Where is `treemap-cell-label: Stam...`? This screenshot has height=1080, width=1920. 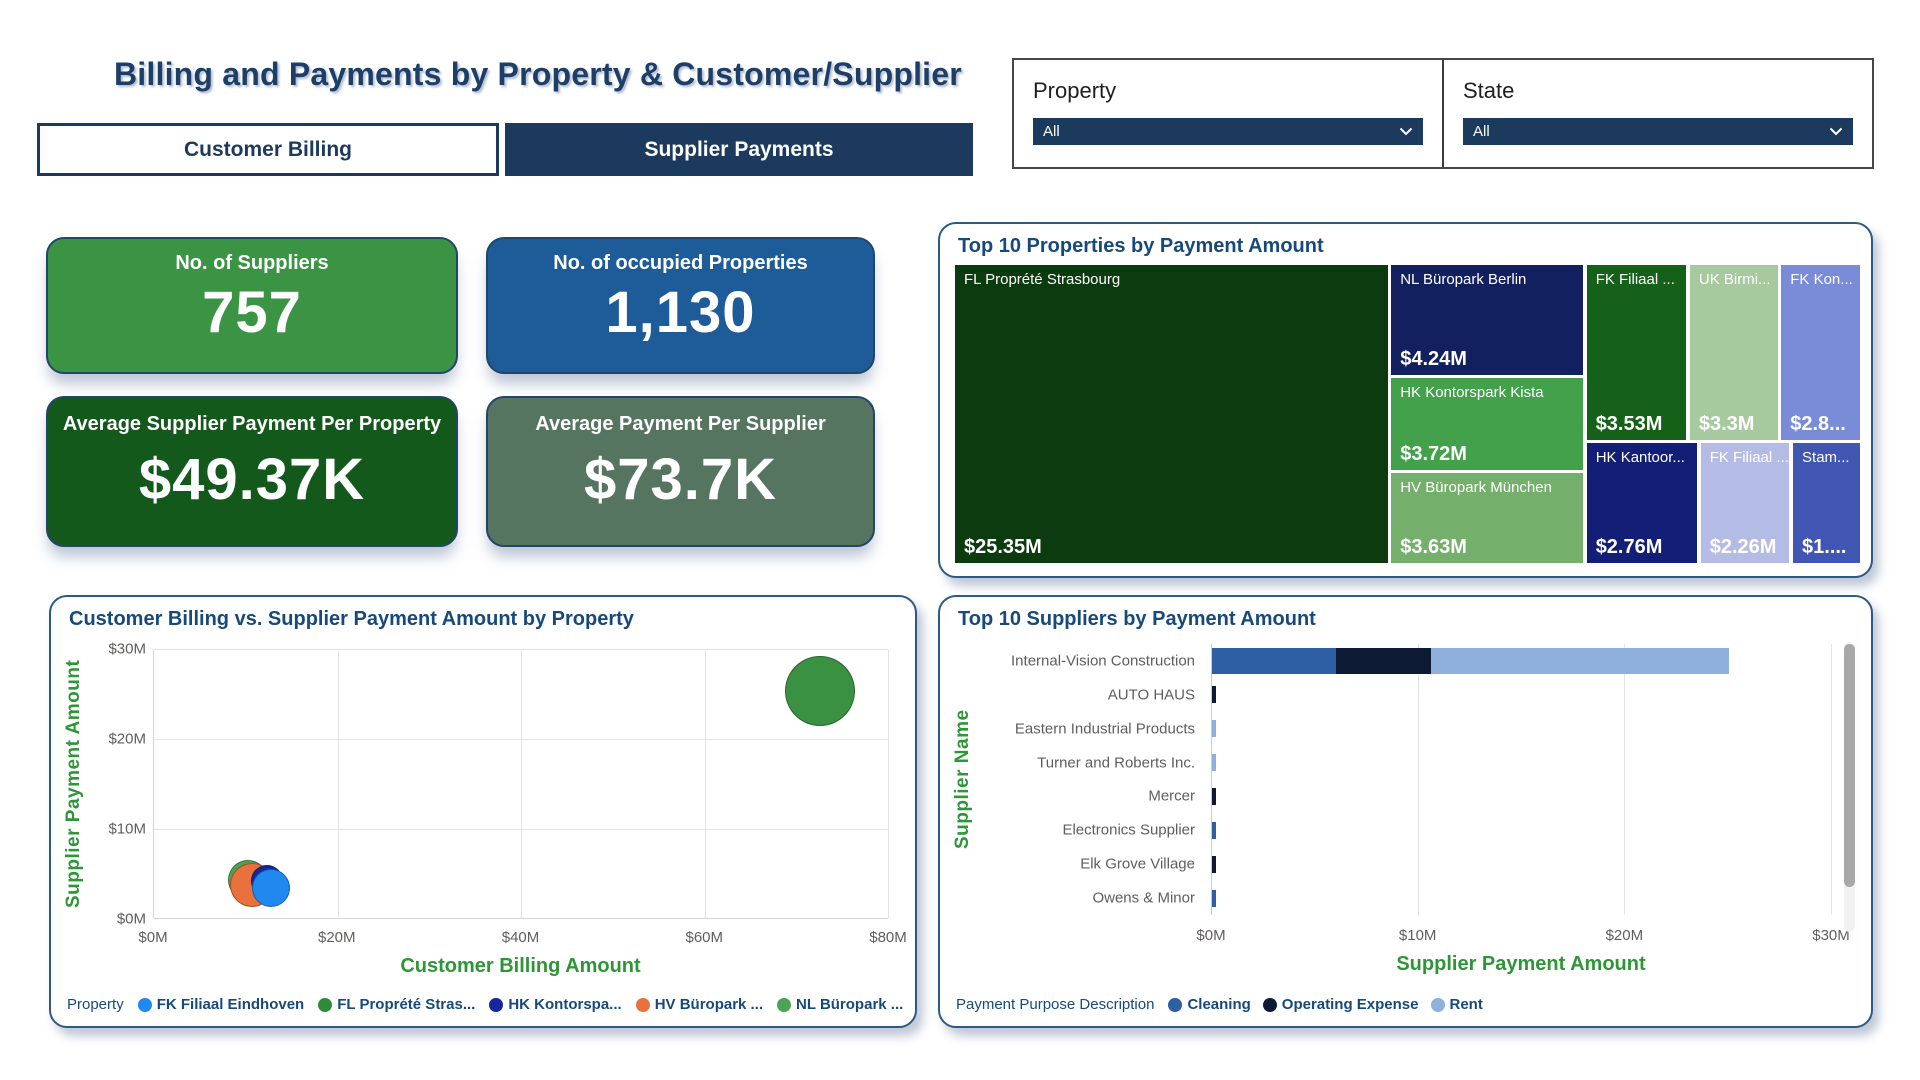
treemap-cell-label: Stam... is located at coordinates (1826, 457).